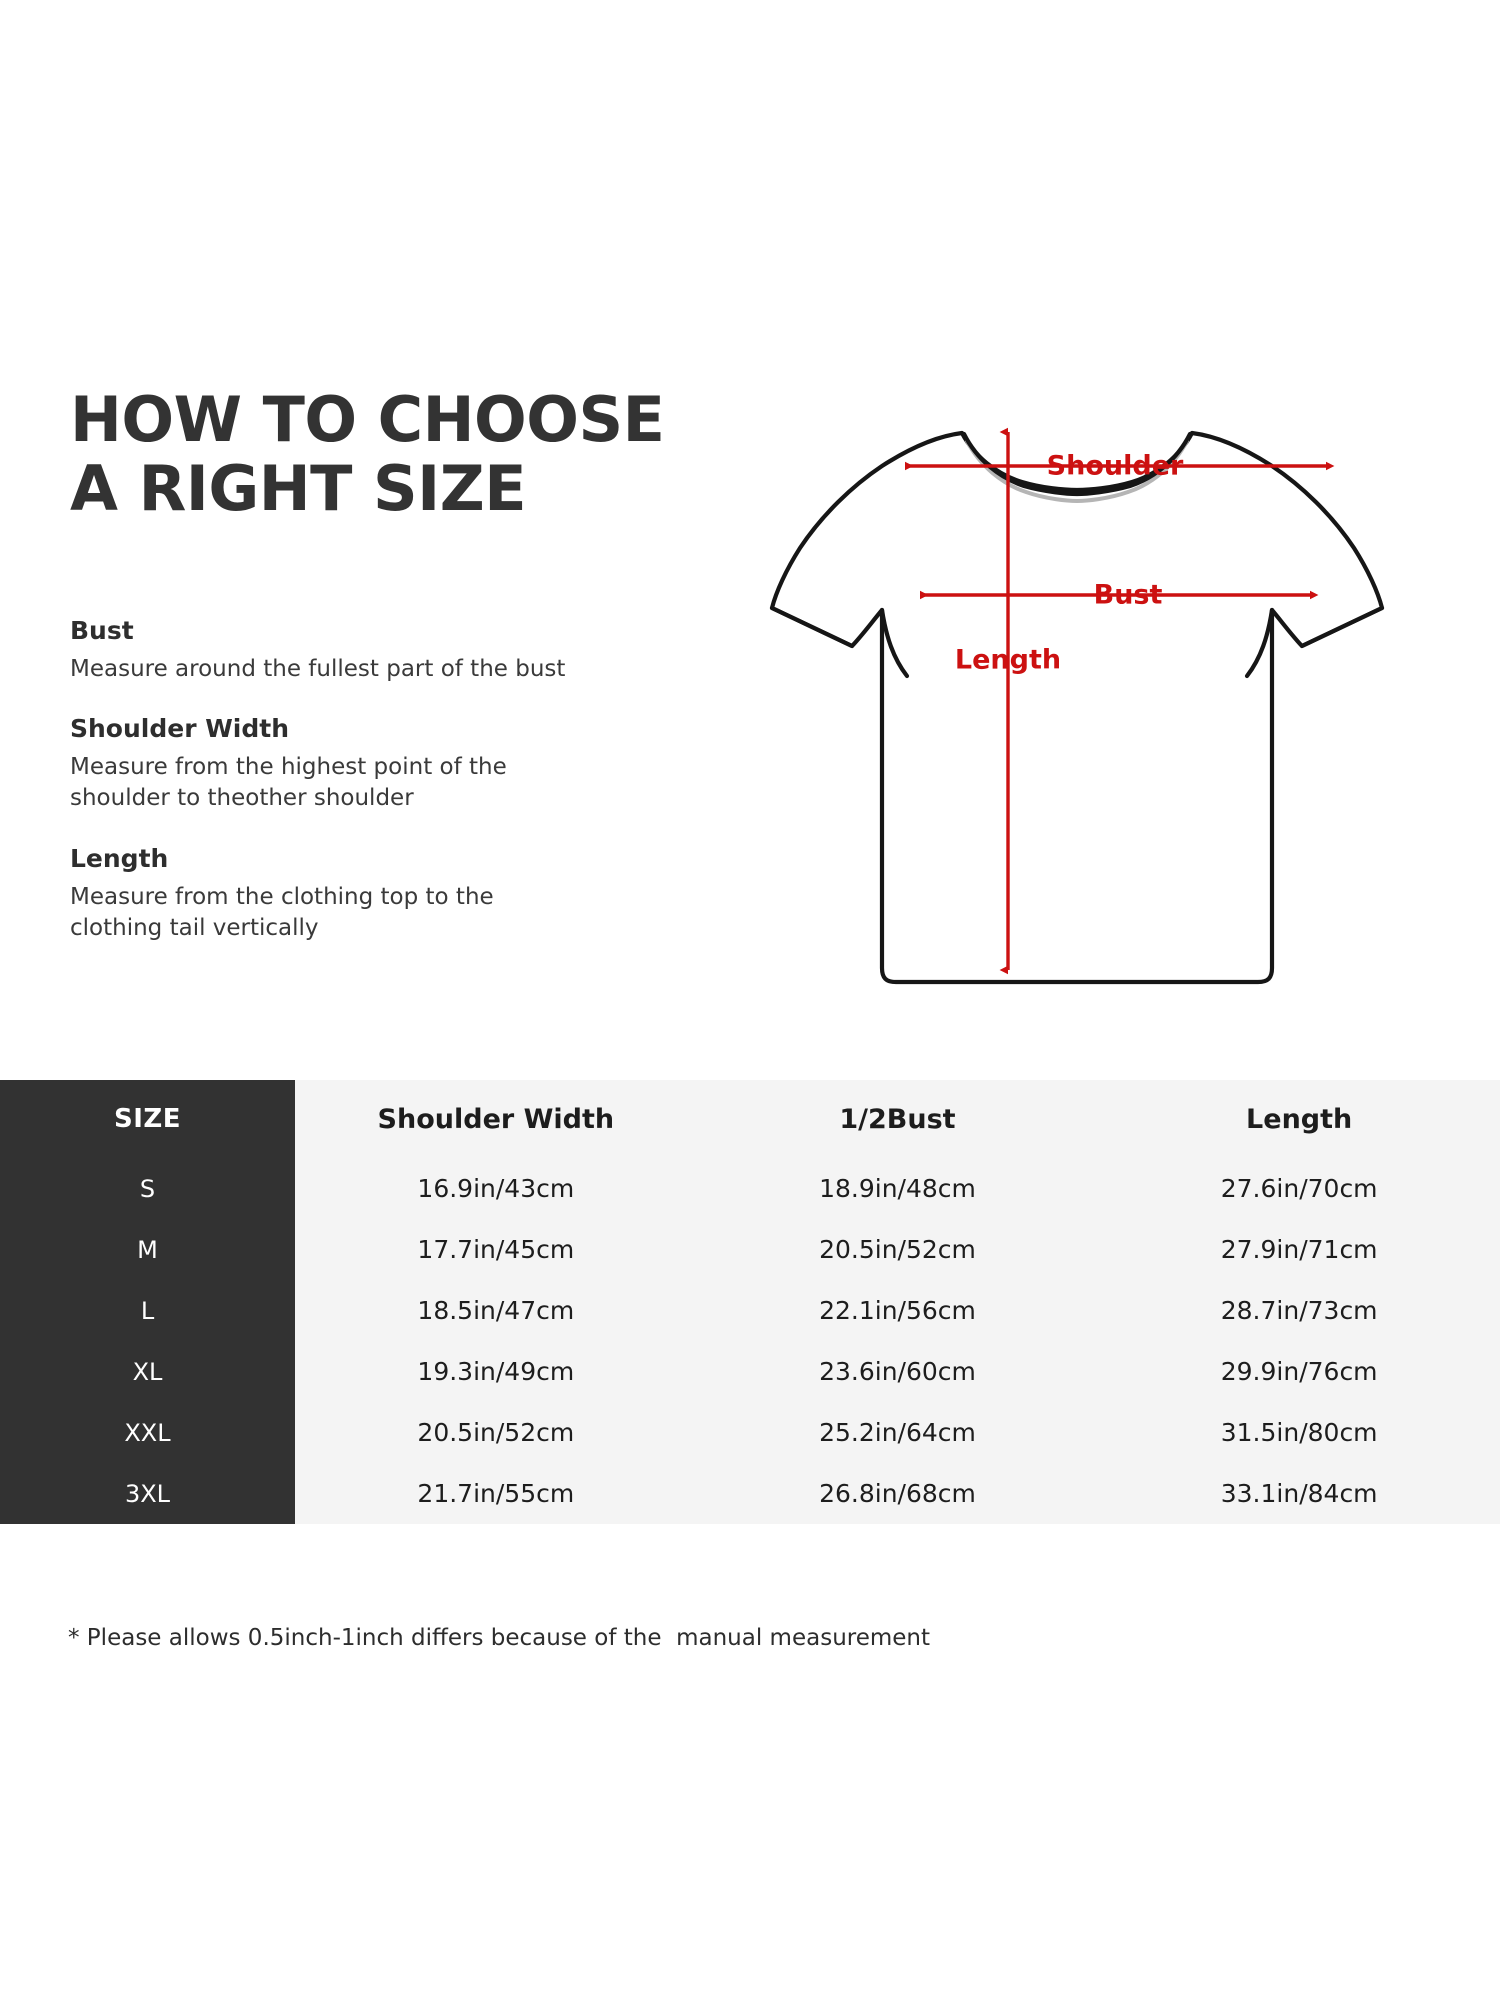  I want to click on collar-line, so click(1077, 464).